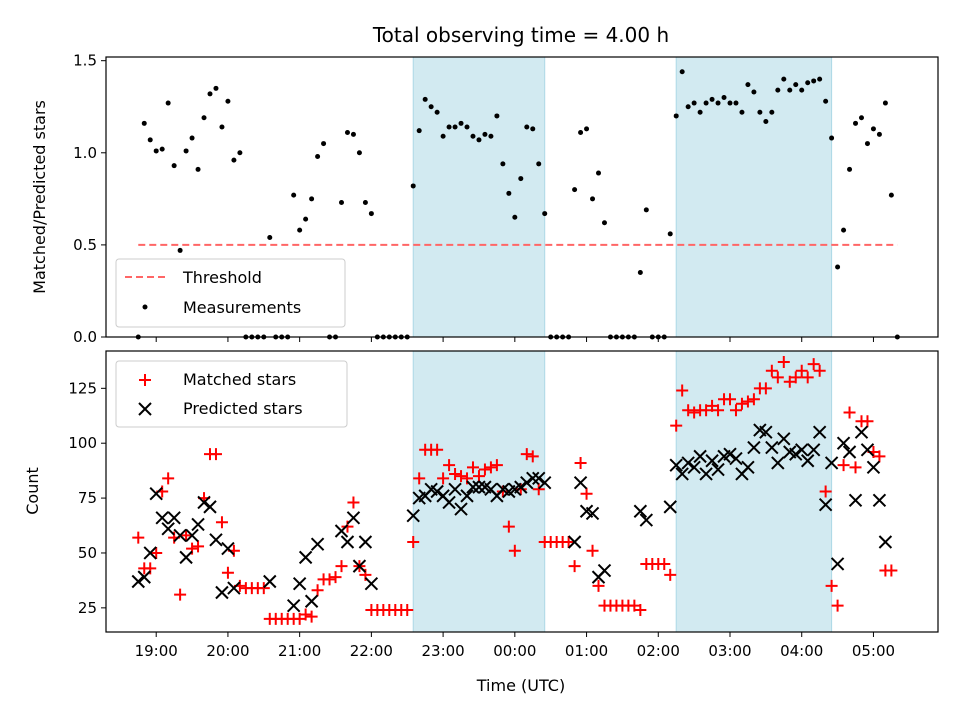  Describe the element at coordinates (586, 651) in the screenshot. I see `x-tick-label: 01:00` at that location.